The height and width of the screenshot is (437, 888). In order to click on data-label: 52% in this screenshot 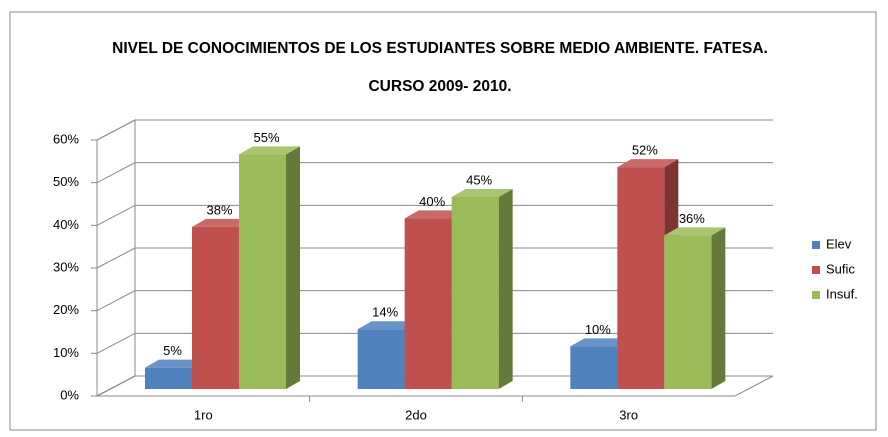, I will do `click(645, 150)`.